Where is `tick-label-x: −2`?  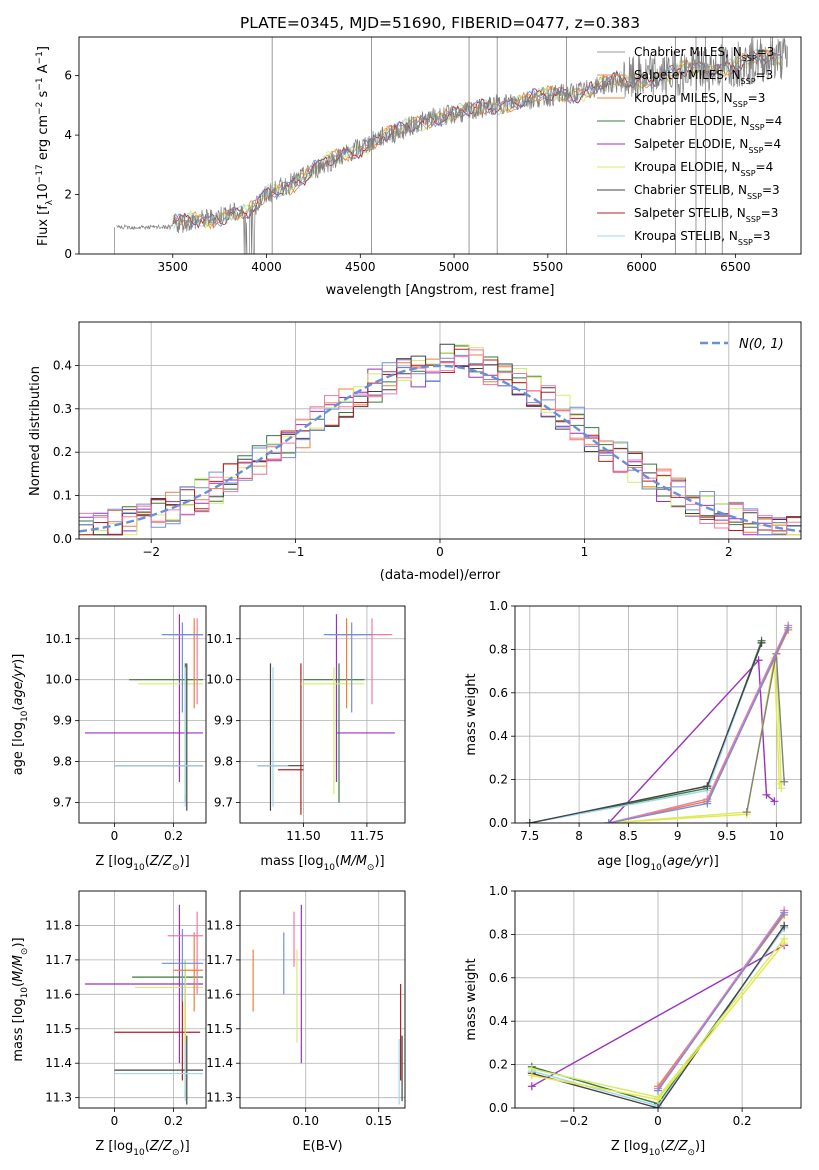 tick-label-x: −2 is located at coordinates (151, 552).